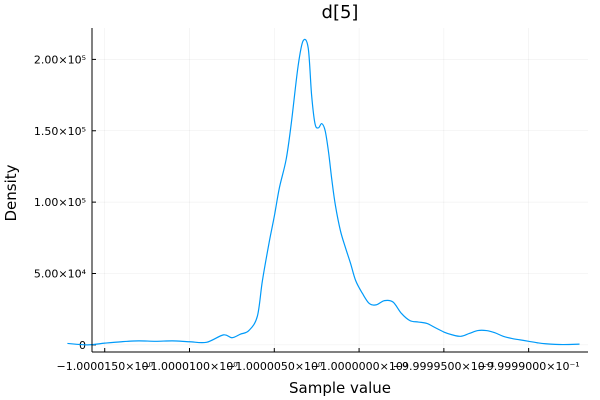 Image resolution: width=600 pixels, height=400 pixels. What do you see at coordinates (340, 388) in the screenshot?
I see `x-axis-label: Sample value` at bounding box center [340, 388].